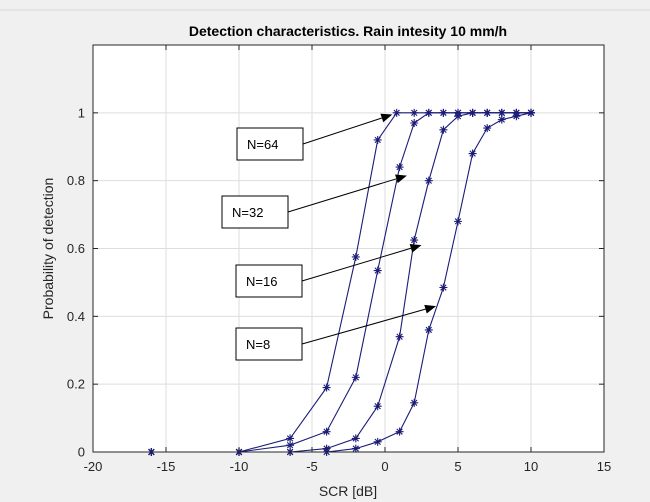  I want to click on y-tick-label: 1, so click(81, 112).